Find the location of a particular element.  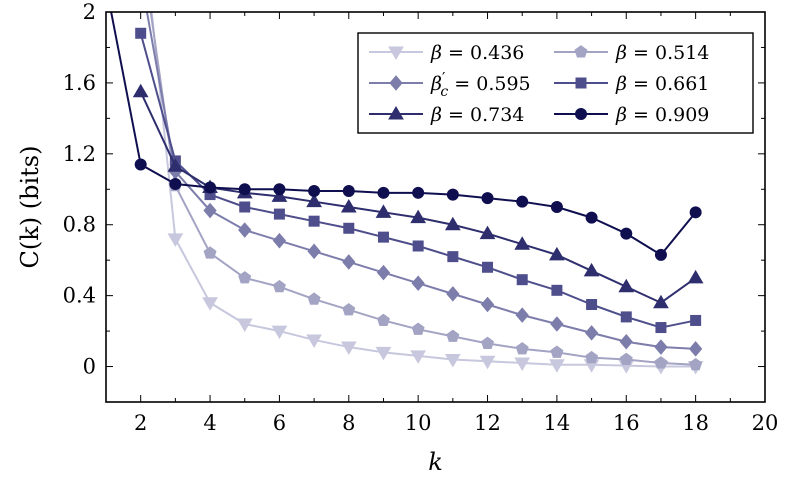

y-tick-label: 1.2 is located at coordinates (79, 154).